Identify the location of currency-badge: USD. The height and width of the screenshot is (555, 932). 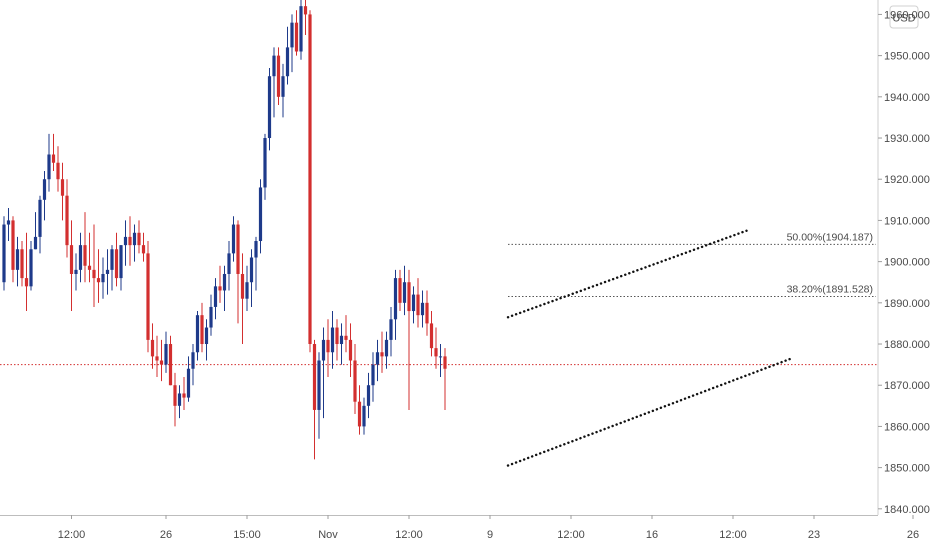
(904, 17).